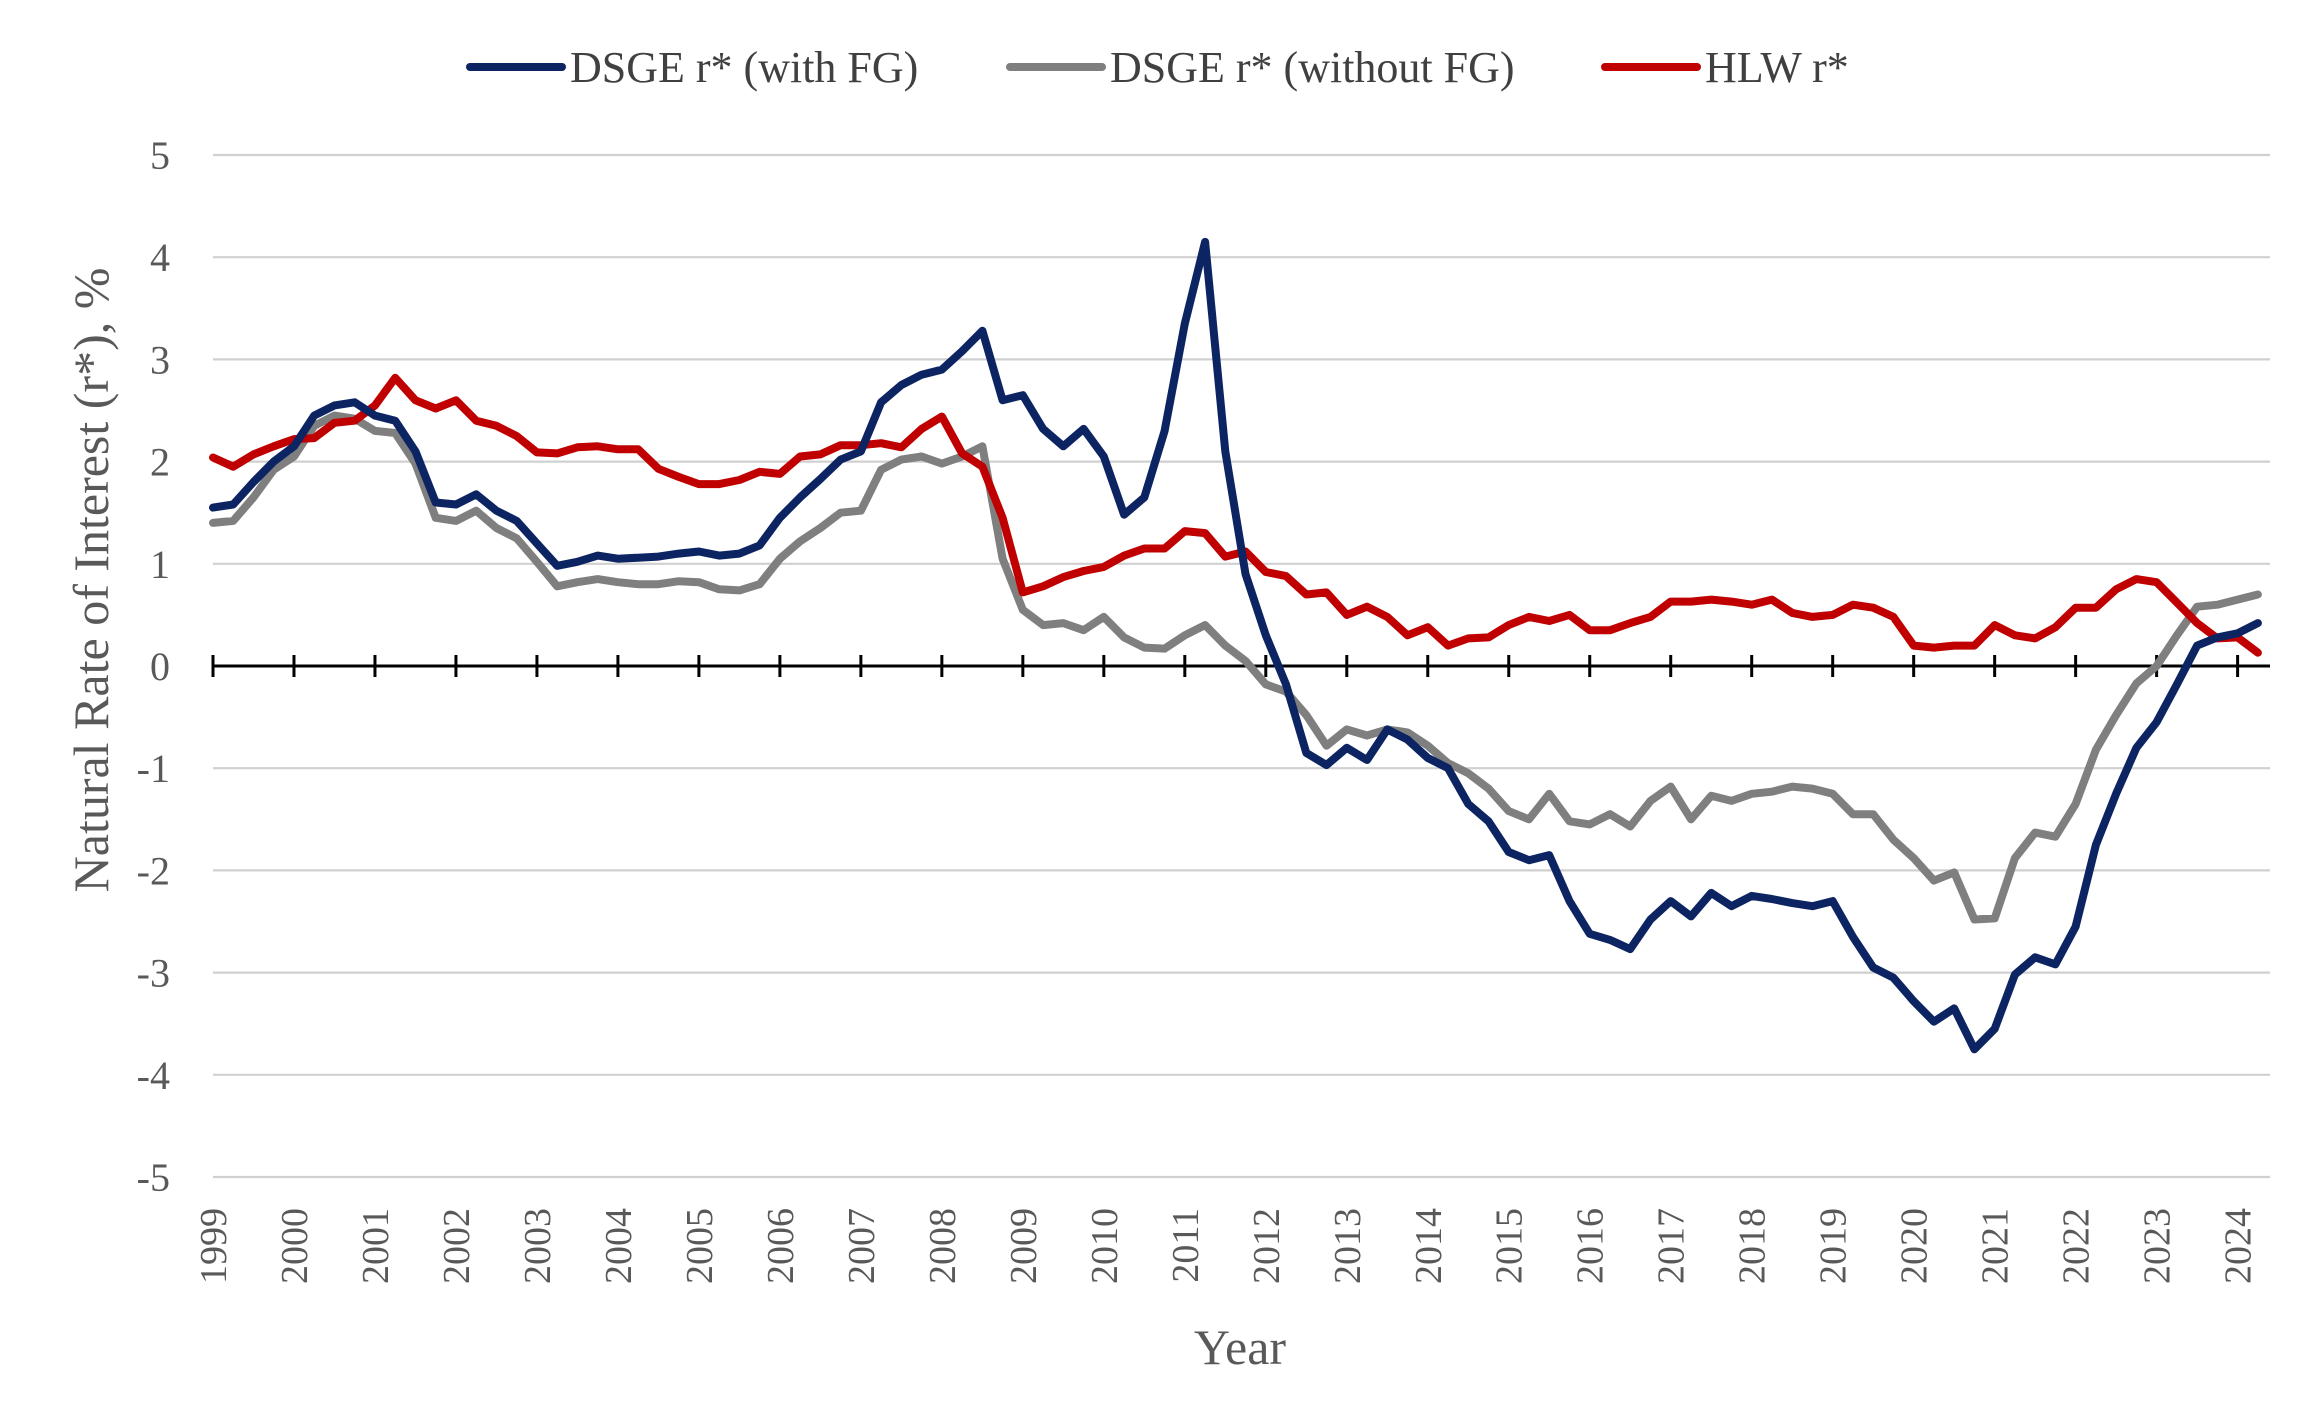 The image size is (2310, 1422). I want to click on y-axis-title: Natural Rate of Interest (r*), %, so click(91, 580).